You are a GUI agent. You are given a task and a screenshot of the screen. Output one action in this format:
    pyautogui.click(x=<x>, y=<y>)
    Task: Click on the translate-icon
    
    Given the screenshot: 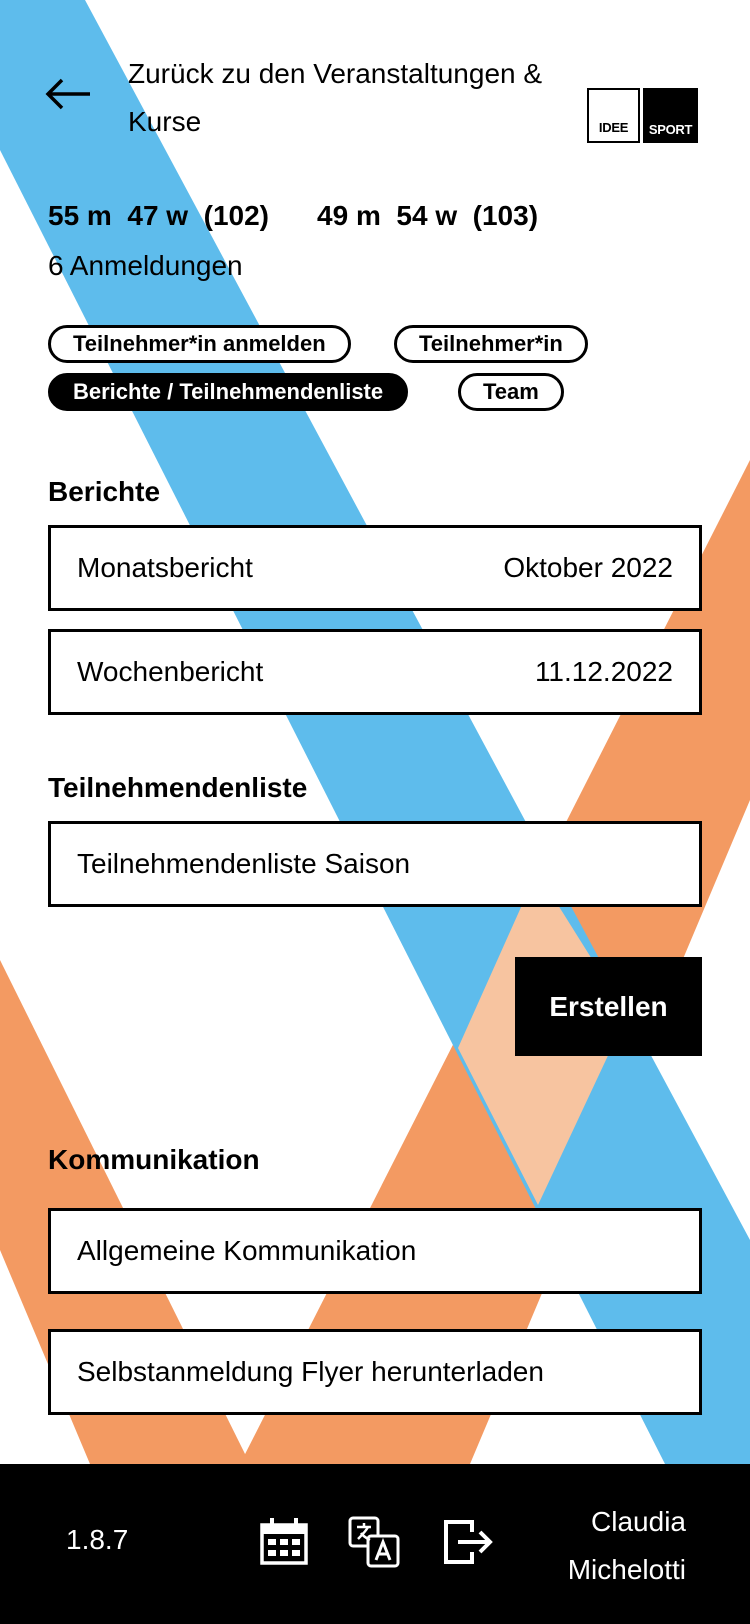 What is the action you would take?
    pyautogui.click(x=374, y=1542)
    